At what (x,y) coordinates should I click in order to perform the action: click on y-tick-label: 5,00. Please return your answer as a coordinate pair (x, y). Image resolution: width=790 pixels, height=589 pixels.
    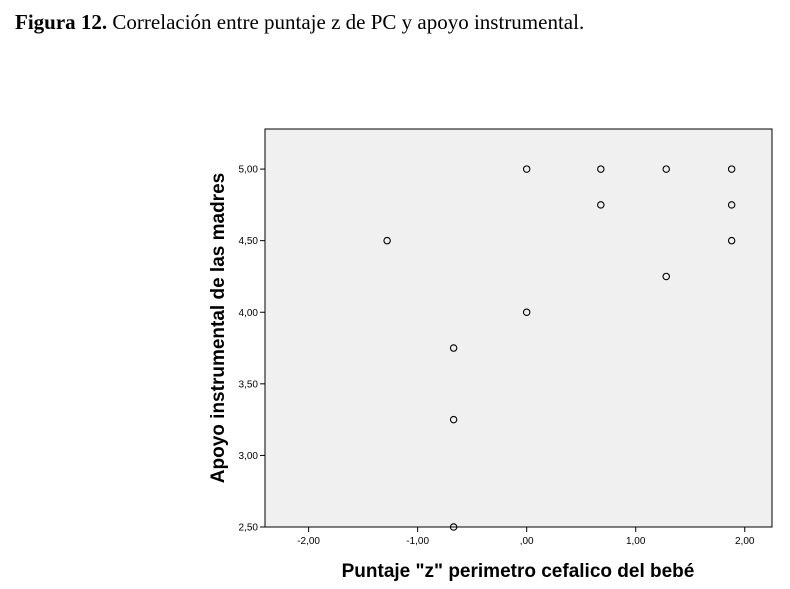
    Looking at the image, I should click on (249, 170).